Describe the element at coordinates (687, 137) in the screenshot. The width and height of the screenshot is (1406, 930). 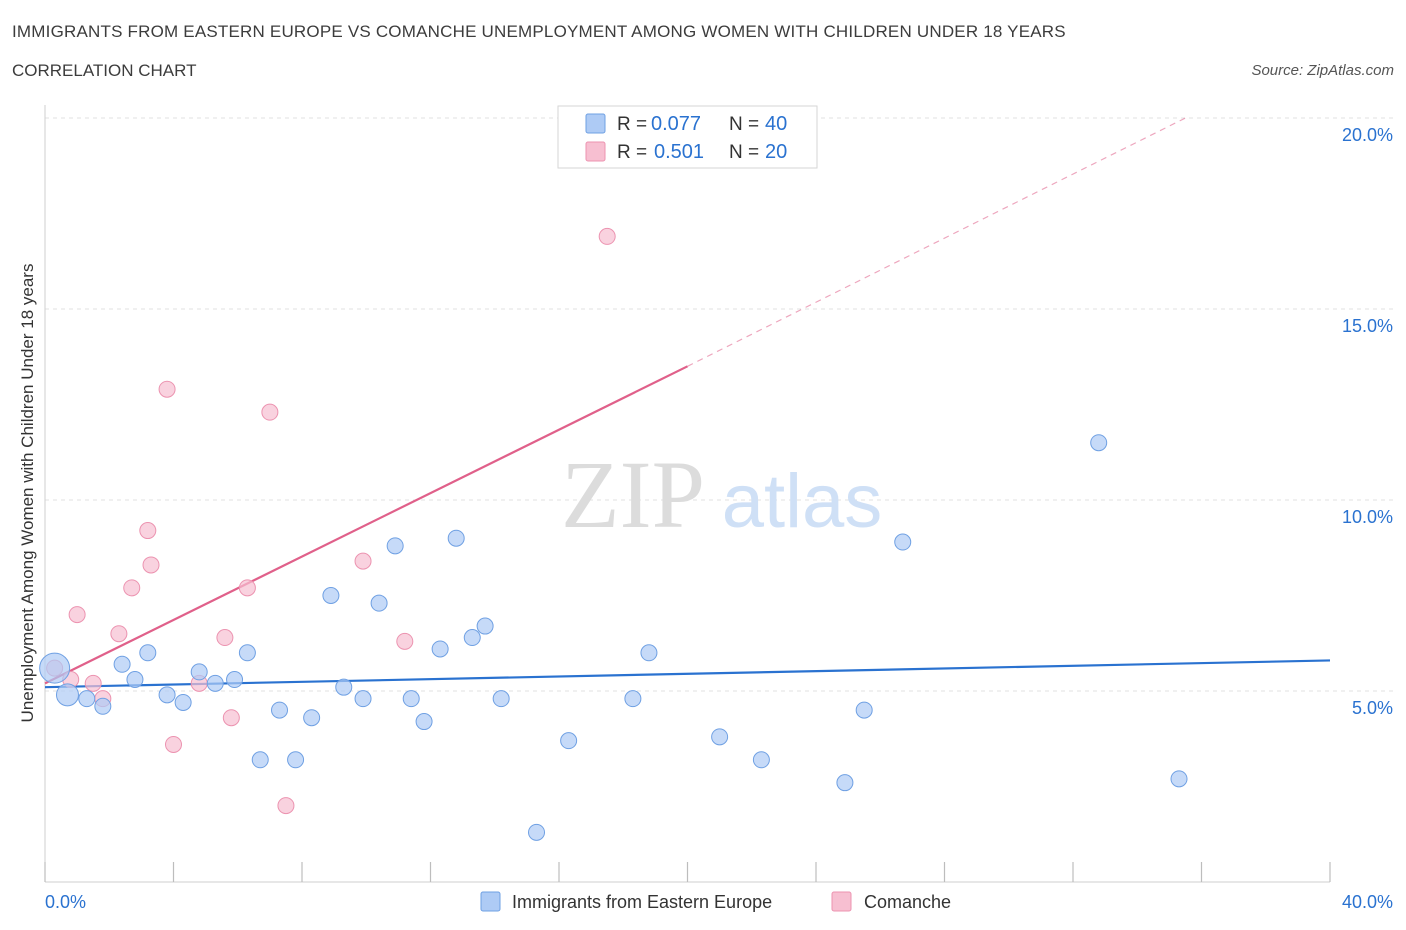
I see `stats-legend: R = 0.077 N = 40 R = 0.501 N = 20` at that location.